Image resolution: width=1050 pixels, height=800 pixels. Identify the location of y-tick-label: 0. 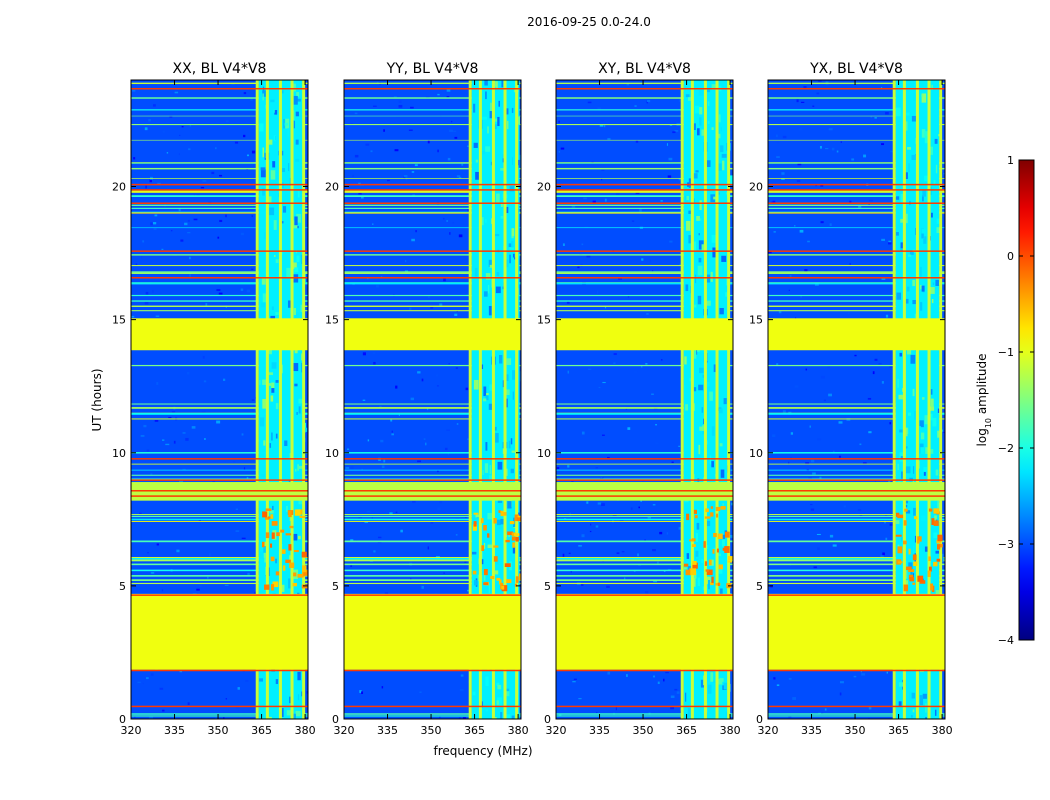
(759, 719).